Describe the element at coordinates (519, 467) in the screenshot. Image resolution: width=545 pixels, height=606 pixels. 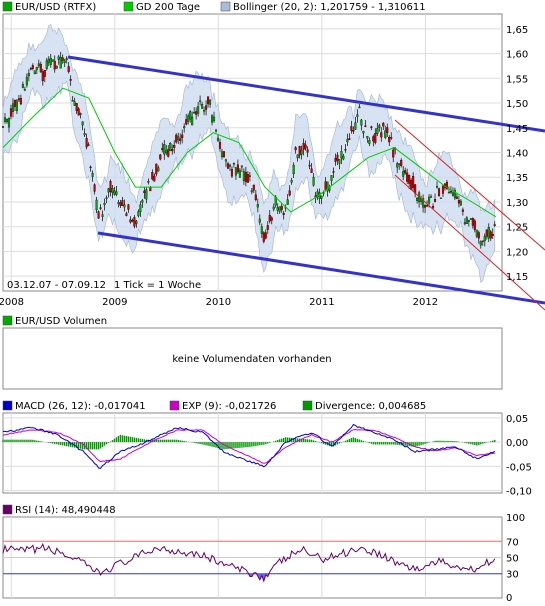
I see `macd-y-tick-label: -0,05` at that location.